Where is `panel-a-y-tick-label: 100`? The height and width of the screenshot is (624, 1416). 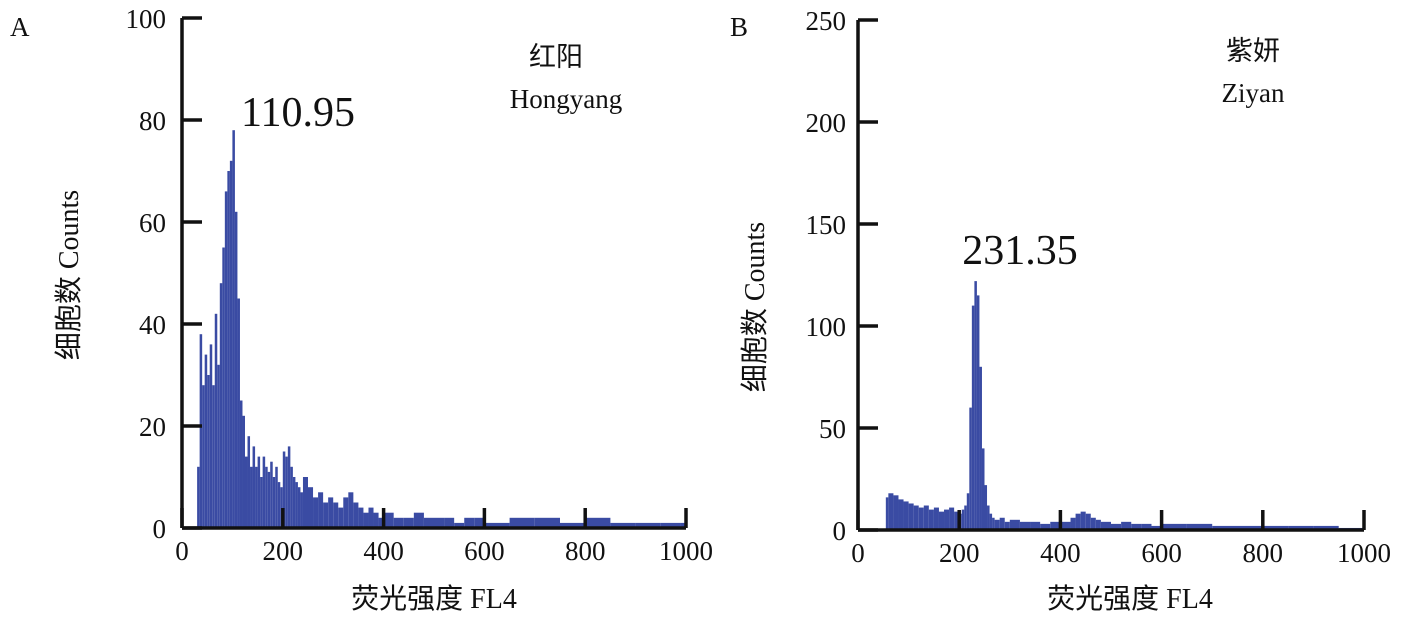 panel-a-y-tick-label: 100 is located at coordinates (146, 19).